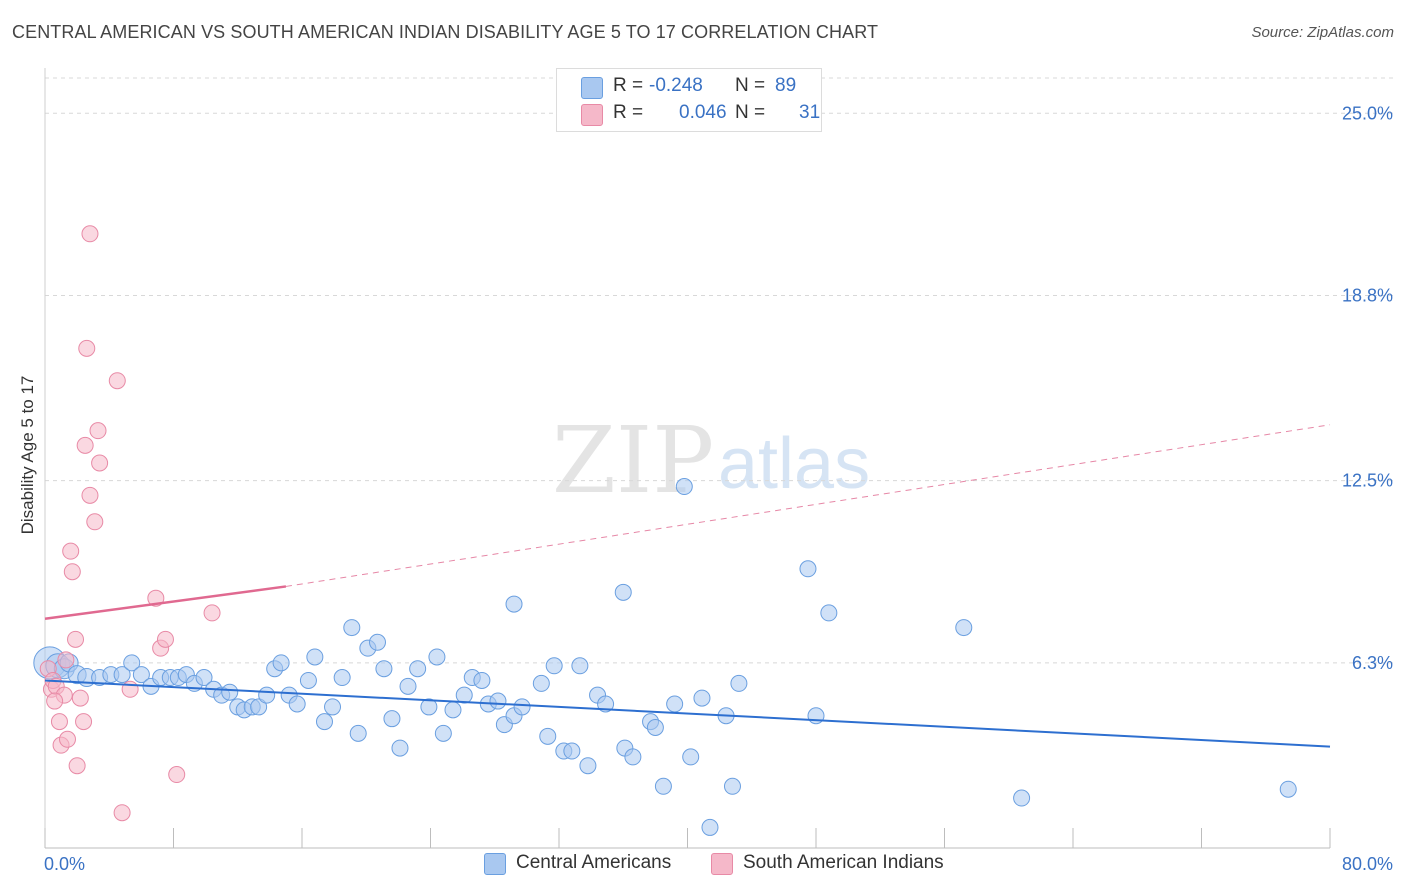 The width and height of the screenshot is (1406, 892). I want to click on source-label: Source: ZipAtlas.com, so click(1322, 32).